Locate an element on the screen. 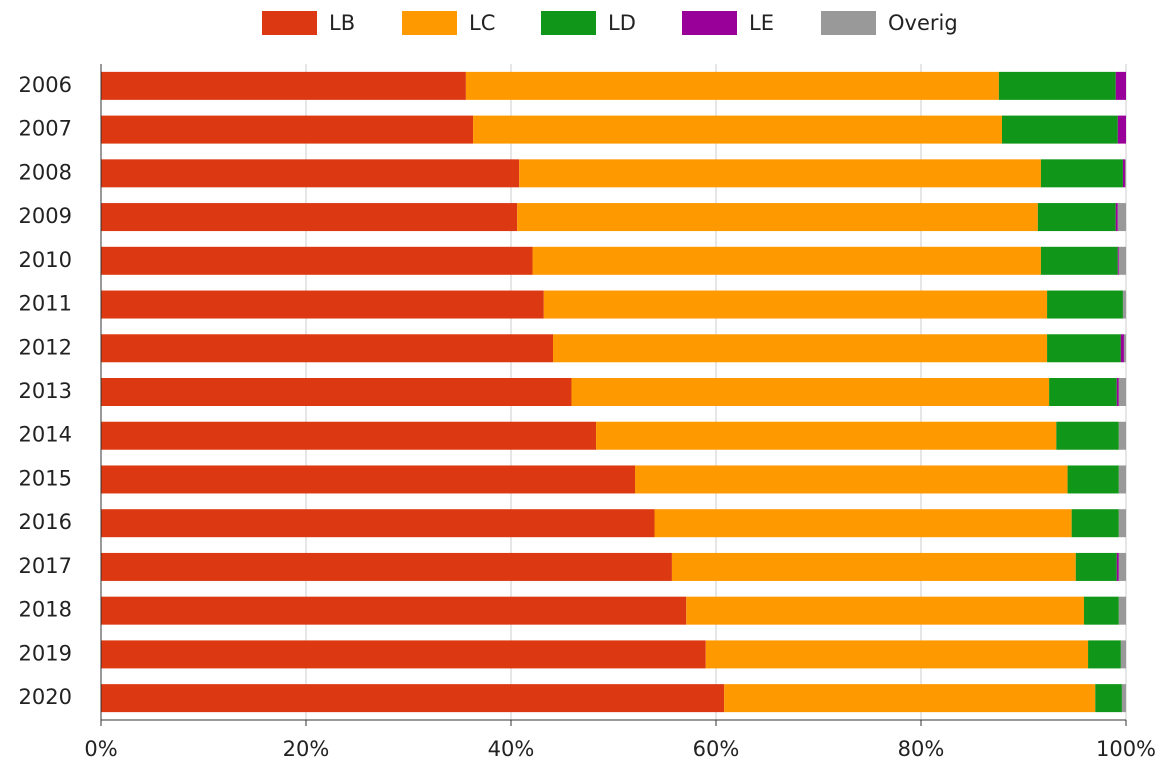 Image resolution: width=1167 pixels, height=765 pixels. x-tick-label: 20% is located at coordinates (306, 749).